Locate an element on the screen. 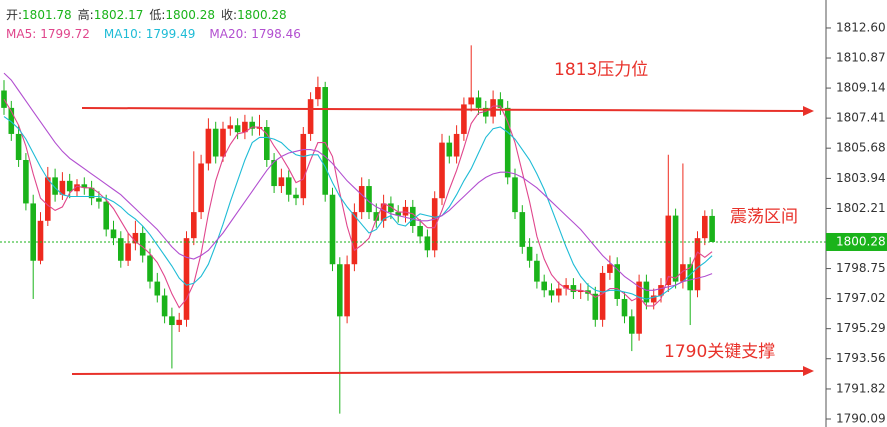 The width and height of the screenshot is (887, 427). y-tick-label: 1793.56 is located at coordinates (861, 358).